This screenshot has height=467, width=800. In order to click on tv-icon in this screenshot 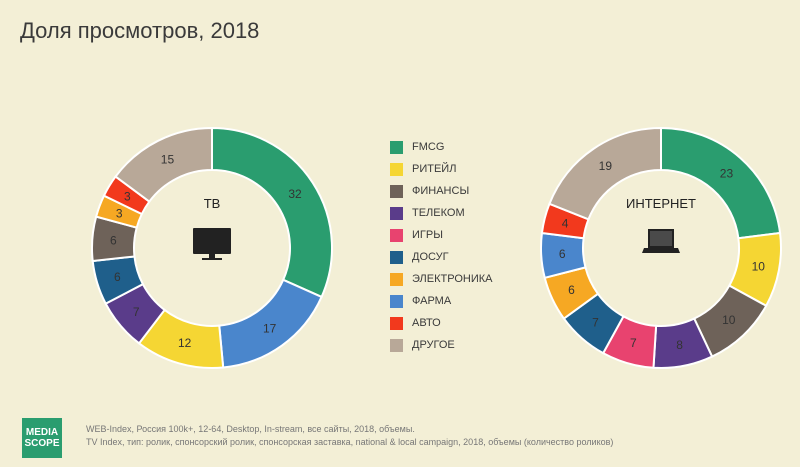, I will do `click(212, 244)`.